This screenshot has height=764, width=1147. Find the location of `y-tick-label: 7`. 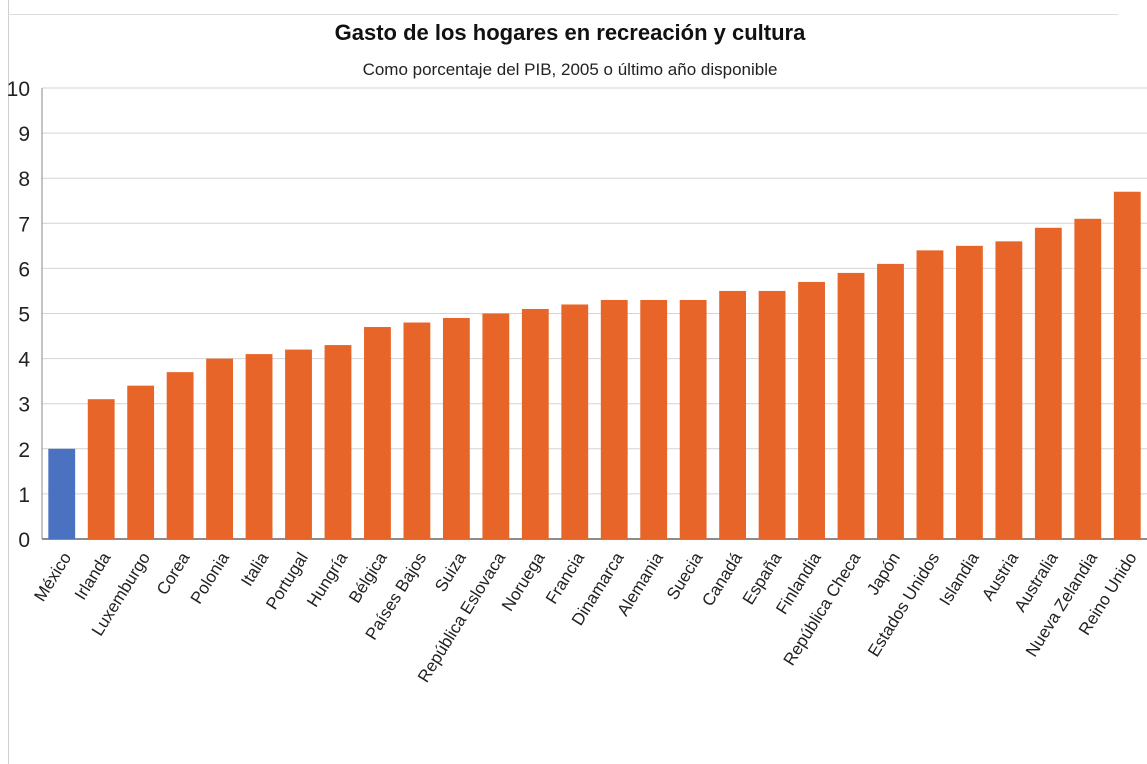

y-tick-label: 7 is located at coordinates (24, 224).